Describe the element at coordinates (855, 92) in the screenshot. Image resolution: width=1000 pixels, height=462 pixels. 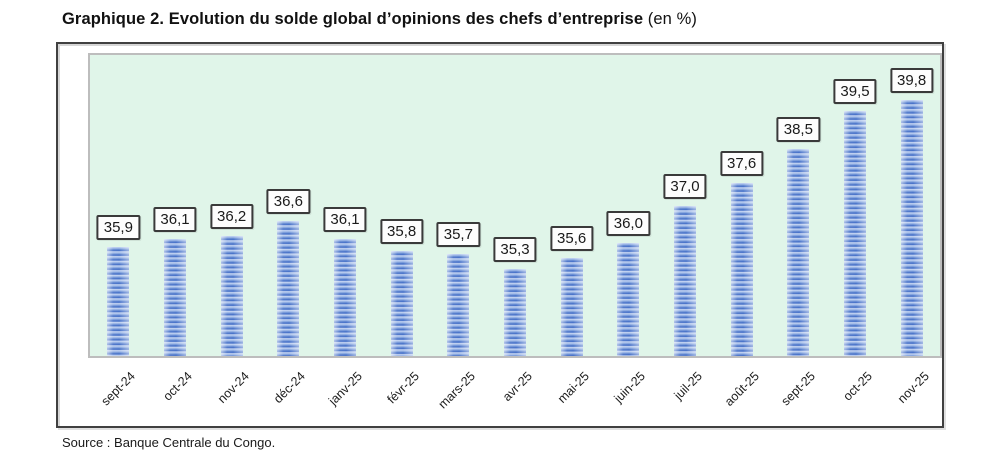
I see `bar-value-label: 39,5` at that location.